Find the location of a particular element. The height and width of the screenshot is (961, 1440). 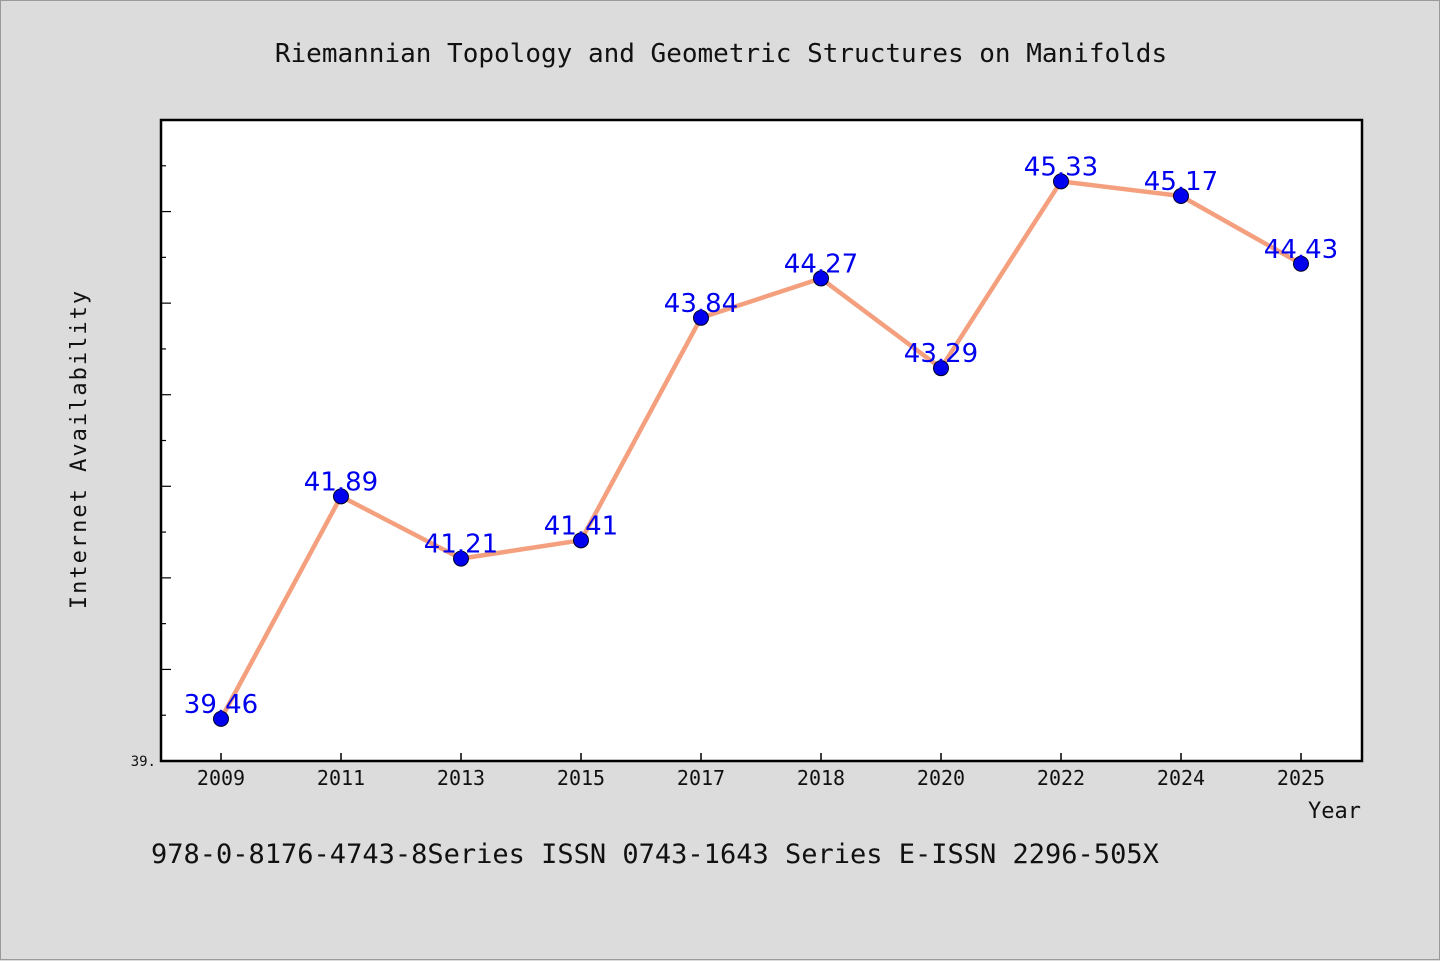

y-axis-label: Internet Availability is located at coordinates (79, 449).